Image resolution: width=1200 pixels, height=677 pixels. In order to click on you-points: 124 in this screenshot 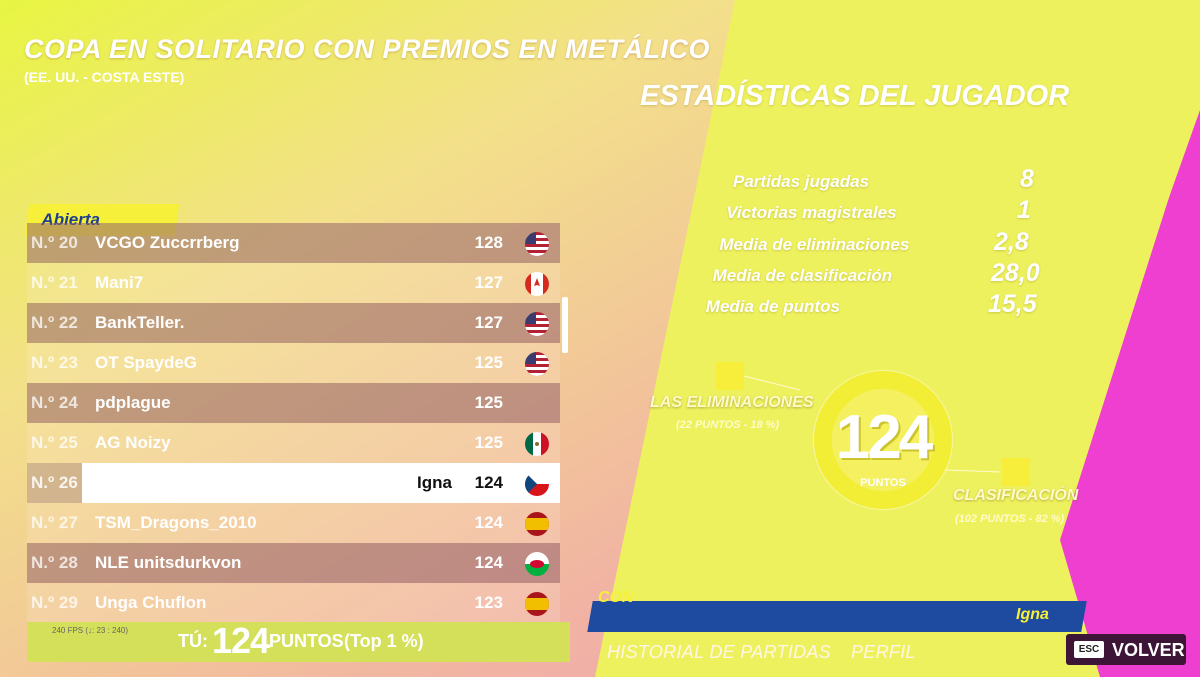, I will do `click(241, 640)`.